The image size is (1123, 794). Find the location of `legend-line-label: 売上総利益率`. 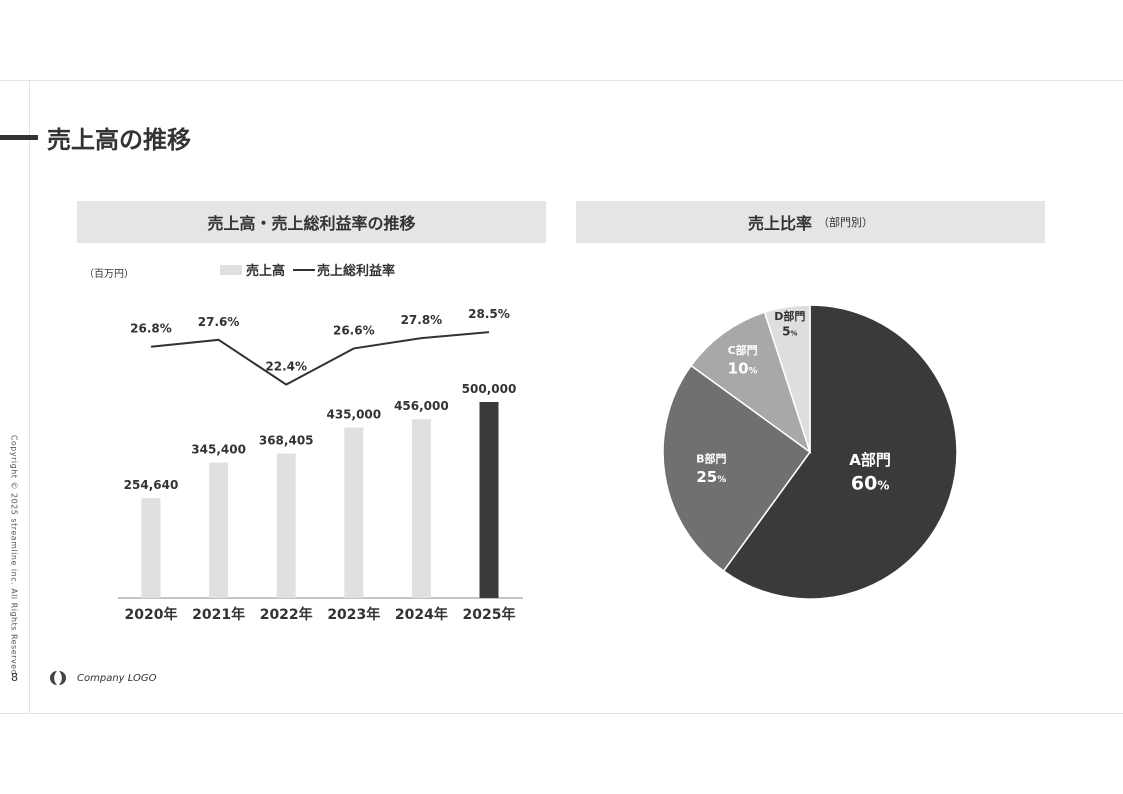

legend-line-label: 売上総利益率 is located at coordinates (356, 271).